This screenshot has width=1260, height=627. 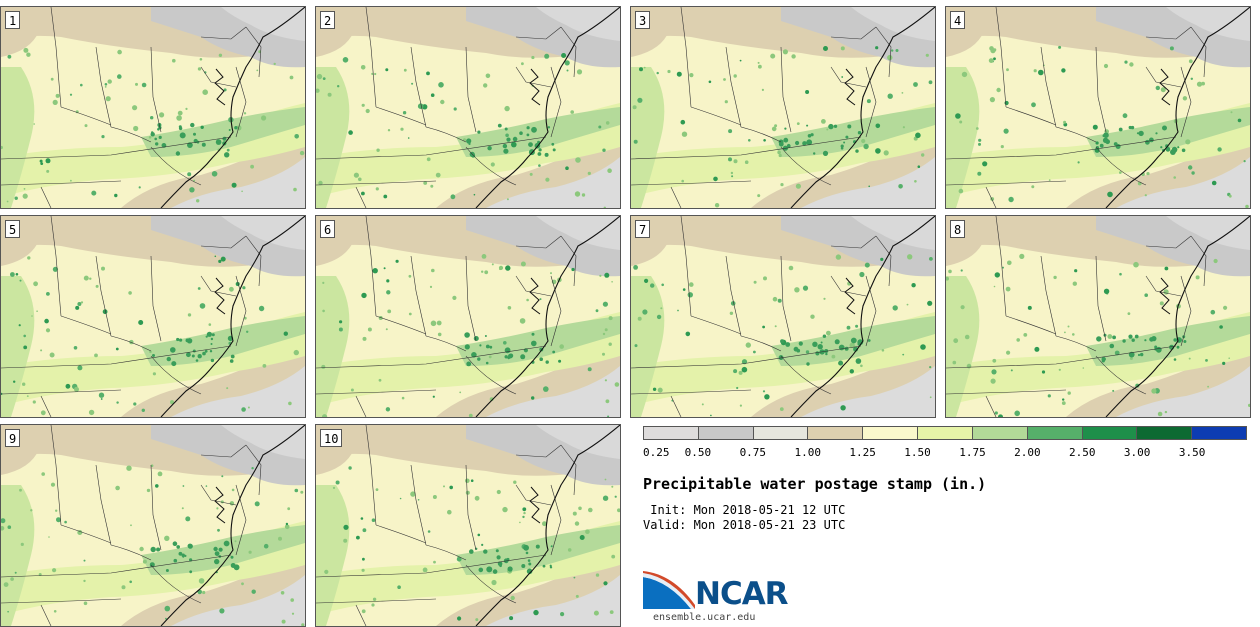 What do you see at coordinates (744, 525) in the screenshot?
I see `valid-time: Valid: Mon 2018-05-21 23 UTC` at bounding box center [744, 525].